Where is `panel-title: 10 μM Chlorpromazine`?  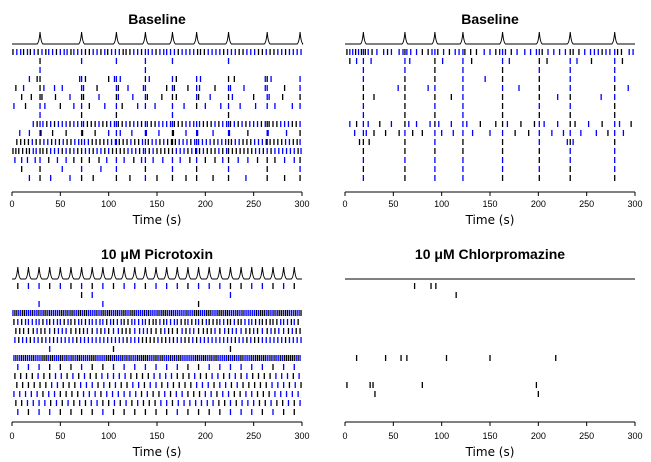 panel-title: 10 μM Chlorpromazine is located at coordinates (490, 254).